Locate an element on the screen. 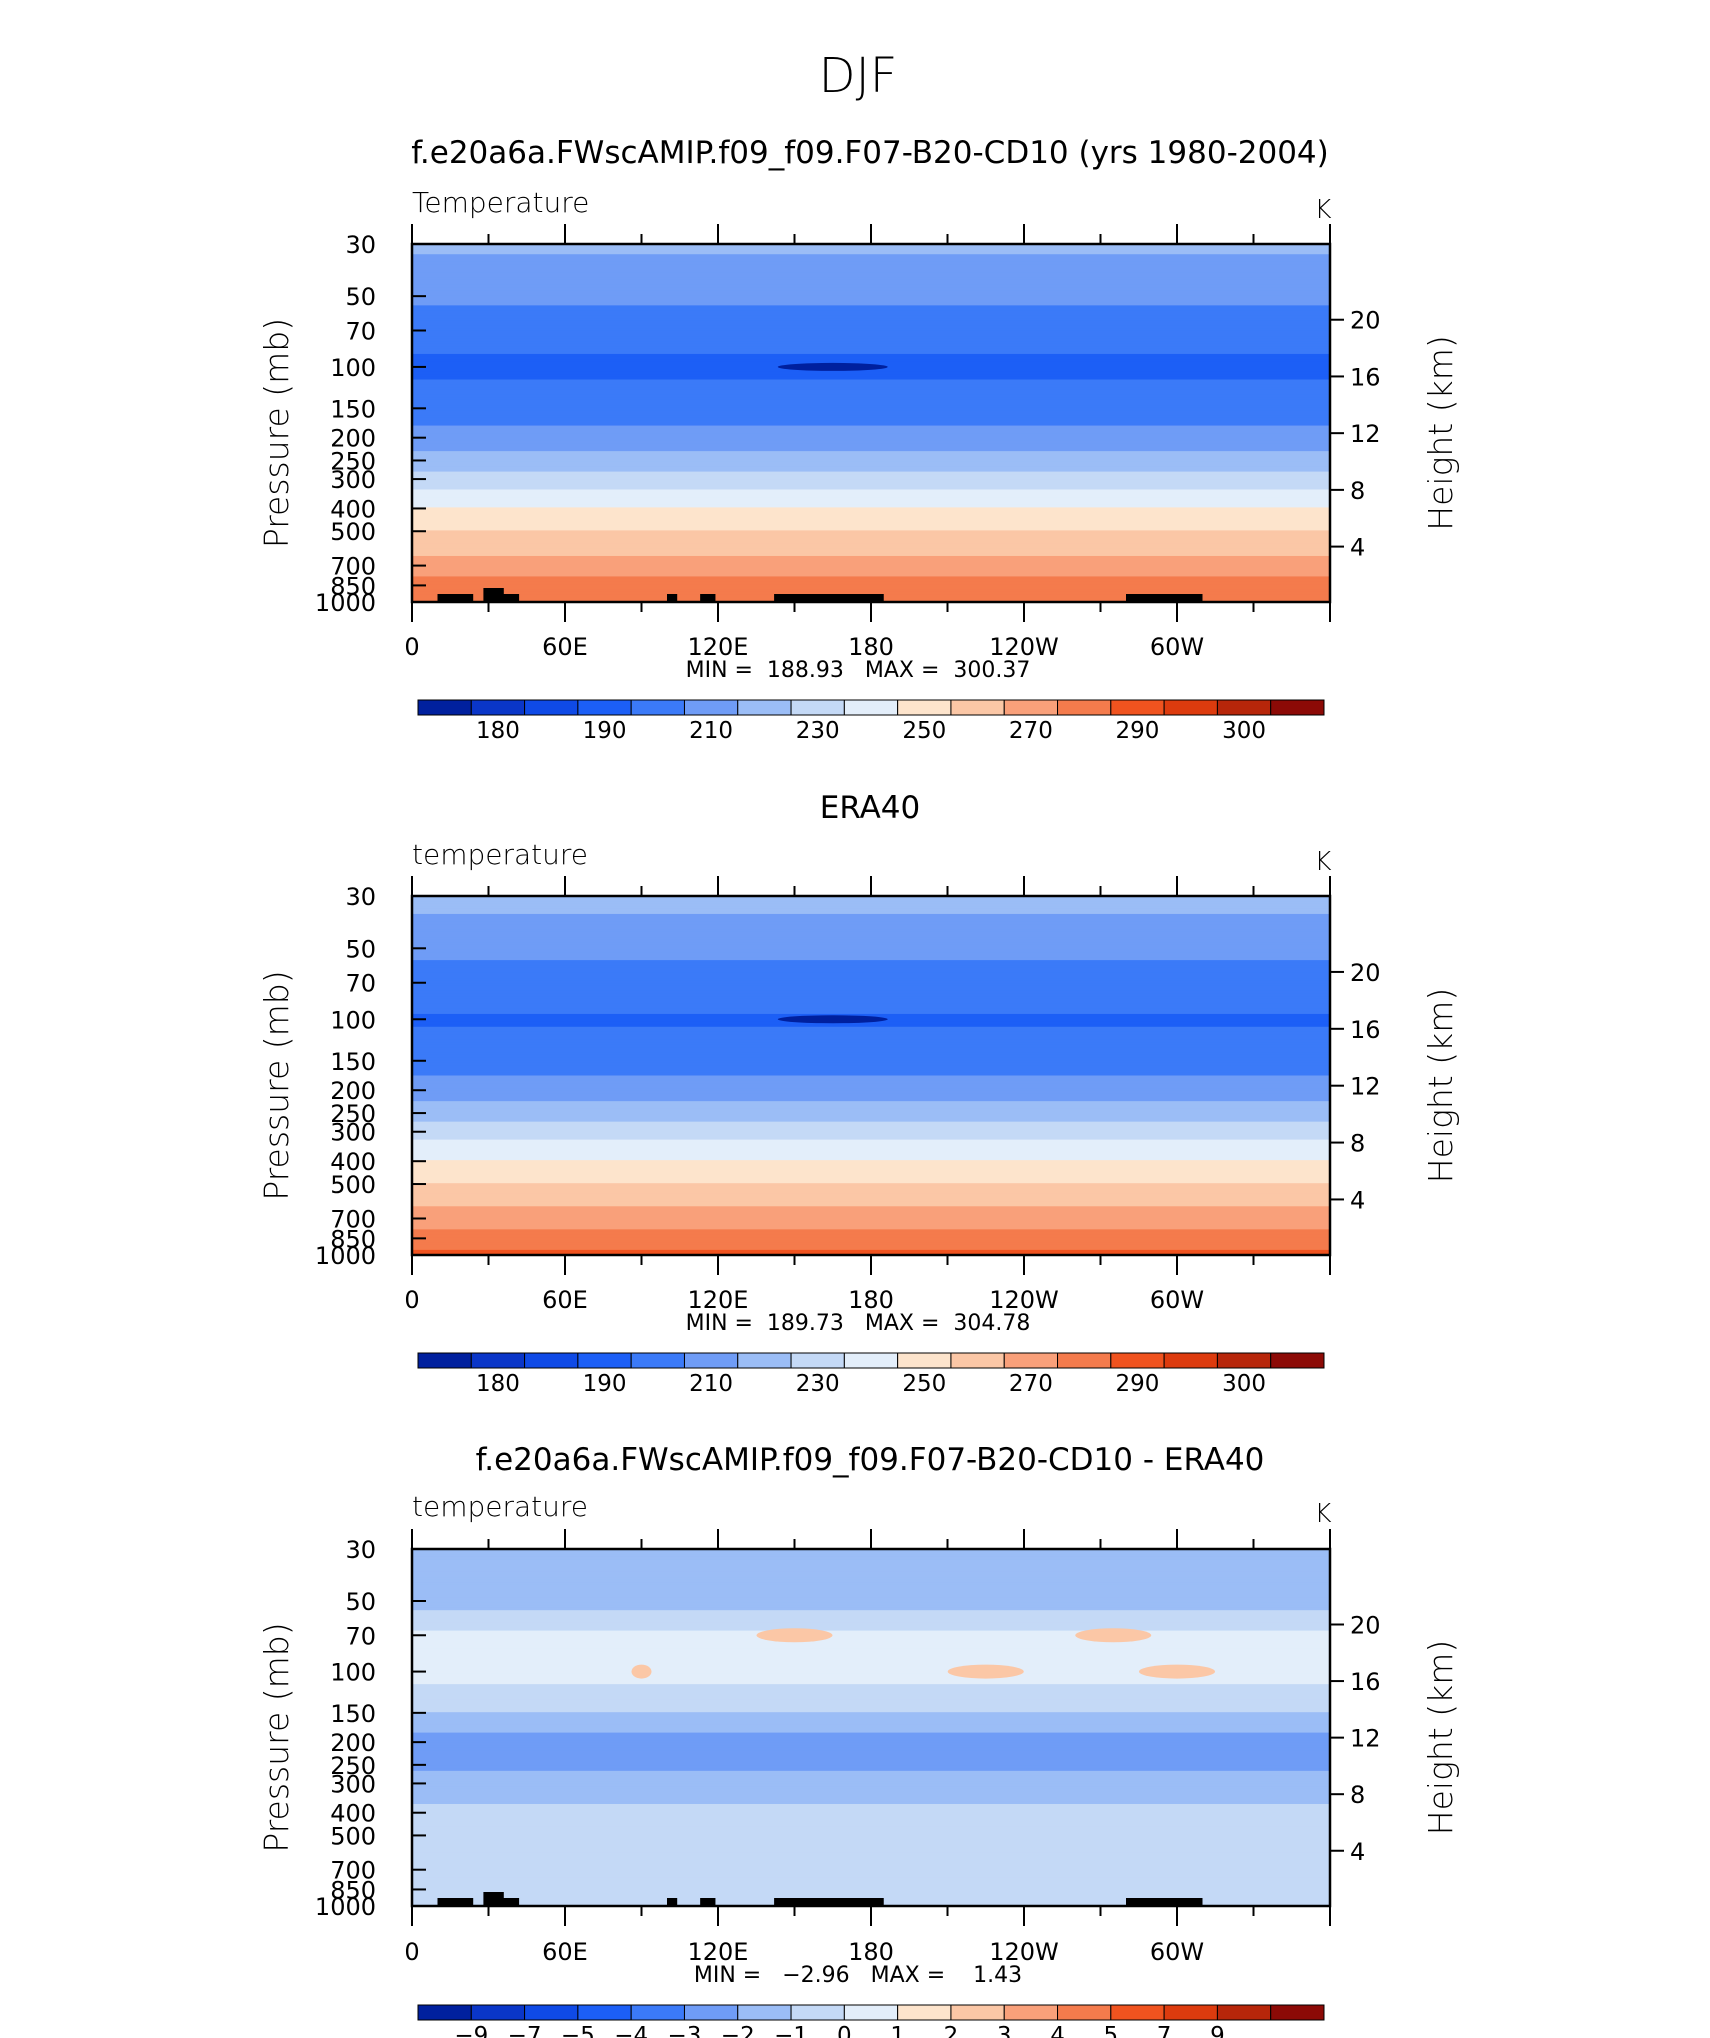 The height and width of the screenshot is (2038, 1710). colorbar-label: 1 is located at coordinates (897, 2030).